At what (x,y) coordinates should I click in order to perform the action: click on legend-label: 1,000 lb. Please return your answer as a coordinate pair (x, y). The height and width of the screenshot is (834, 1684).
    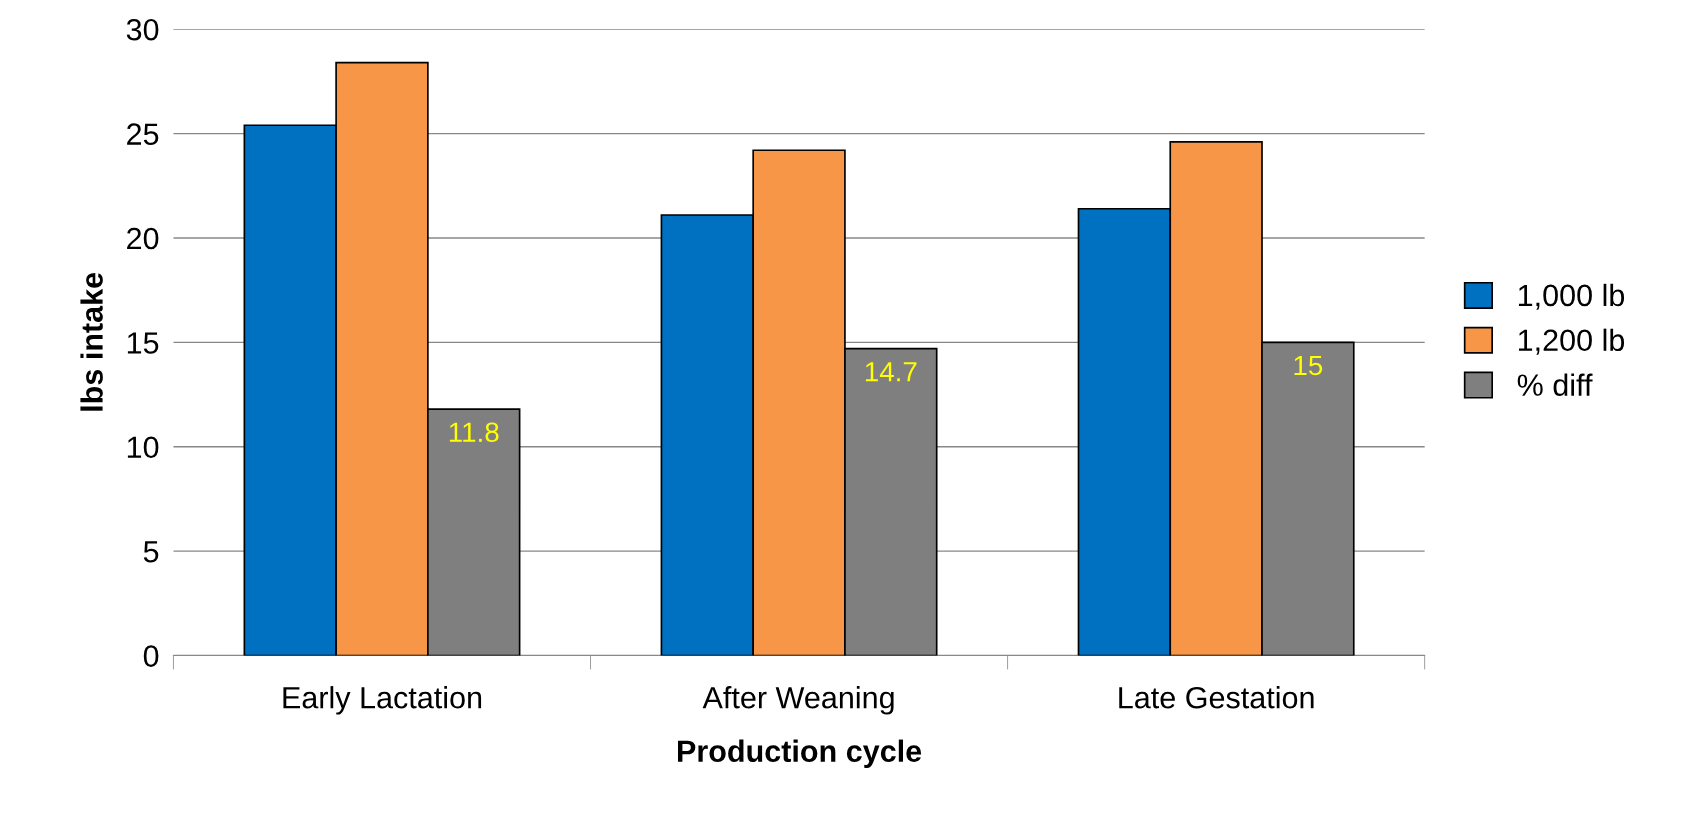
    Looking at the image, I should click on (1571, 296).